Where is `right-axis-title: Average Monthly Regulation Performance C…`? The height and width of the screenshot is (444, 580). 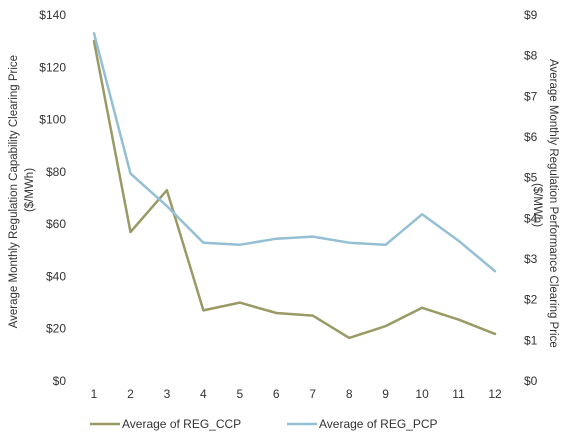 right-axis-title: Average Monthly Regulation Performance C… is located at coordinates (545, 205).